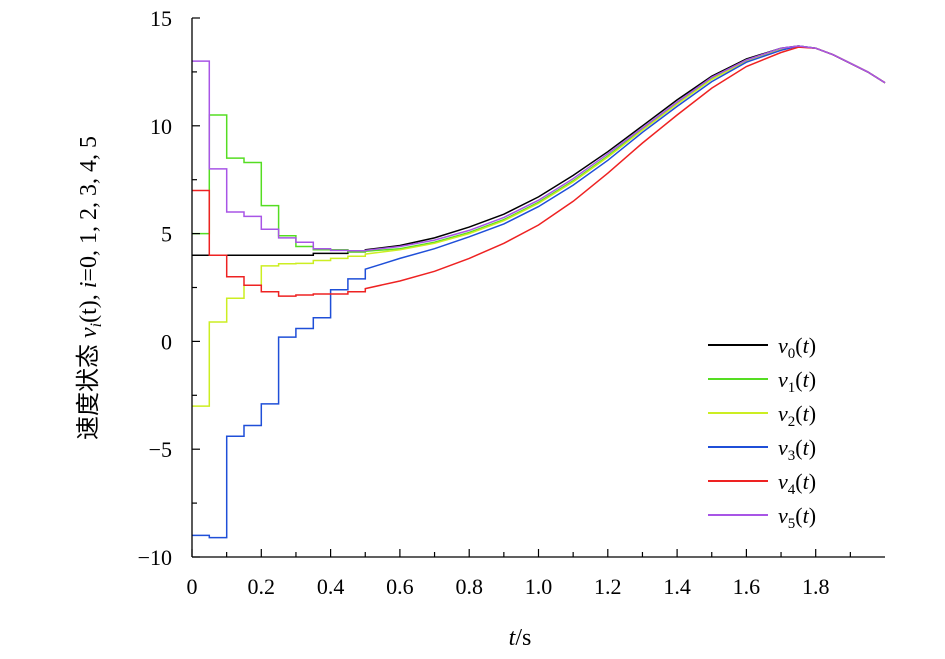 This screenshot has height=659, width=945. Describe the element at coordinates (400, 586) in the screenshot. I see `x-tick-label: 0.6` at that location.